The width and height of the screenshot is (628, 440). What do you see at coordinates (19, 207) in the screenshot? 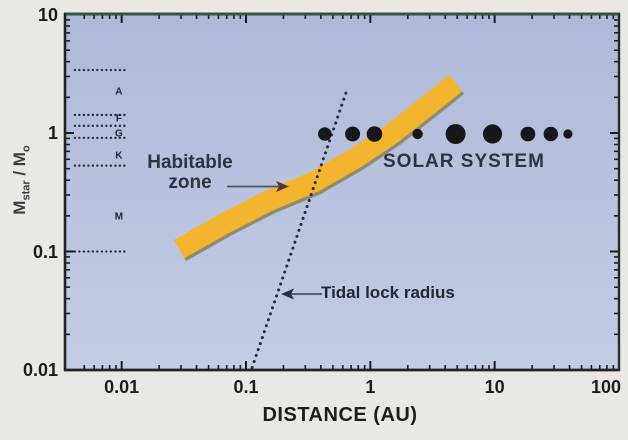
I see `y-axis-title-m: M` at bounding box center [19, 207].